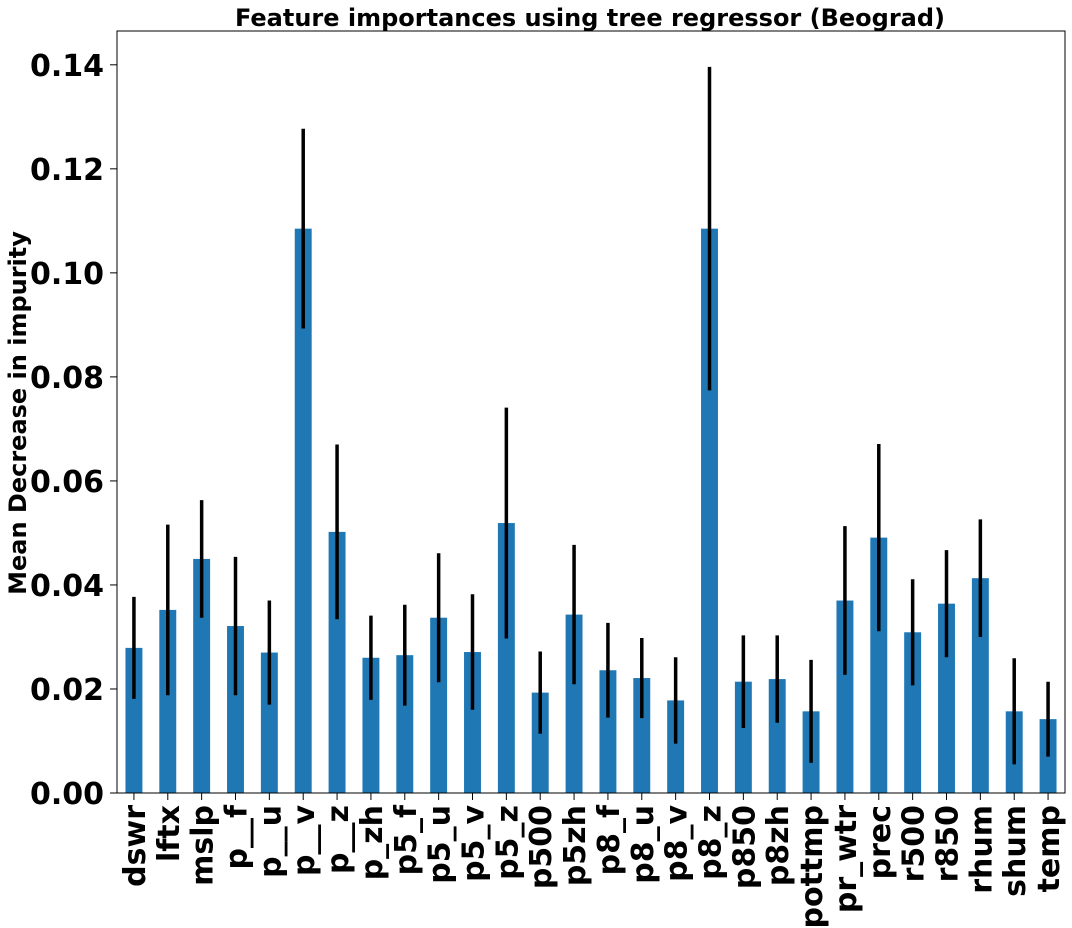 Image resolution: width=1072 pixels, height=928 pixels. What do you see at coordinates (812, 866) in the screenshot?
I see `x-tick-label: pottmp` at bounding box center [812, 866].